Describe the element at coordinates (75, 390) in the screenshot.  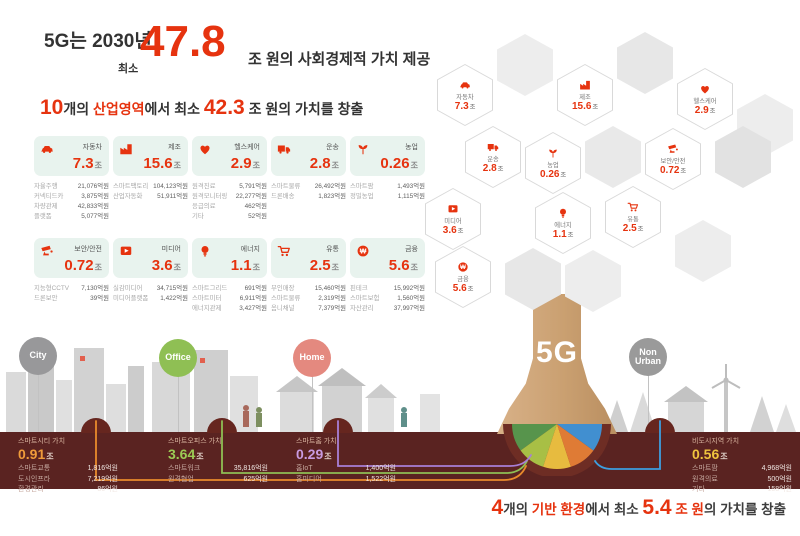
I see `city-skyline` at that location.